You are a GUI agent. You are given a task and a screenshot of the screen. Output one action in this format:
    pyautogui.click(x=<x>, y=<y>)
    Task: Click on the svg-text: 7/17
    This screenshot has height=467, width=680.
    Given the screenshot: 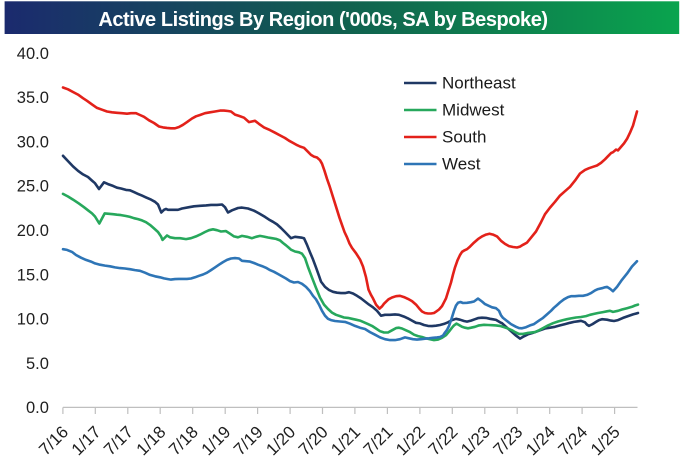 What is the action you would take?
    pyautogui.click(x=118, y=440)
    